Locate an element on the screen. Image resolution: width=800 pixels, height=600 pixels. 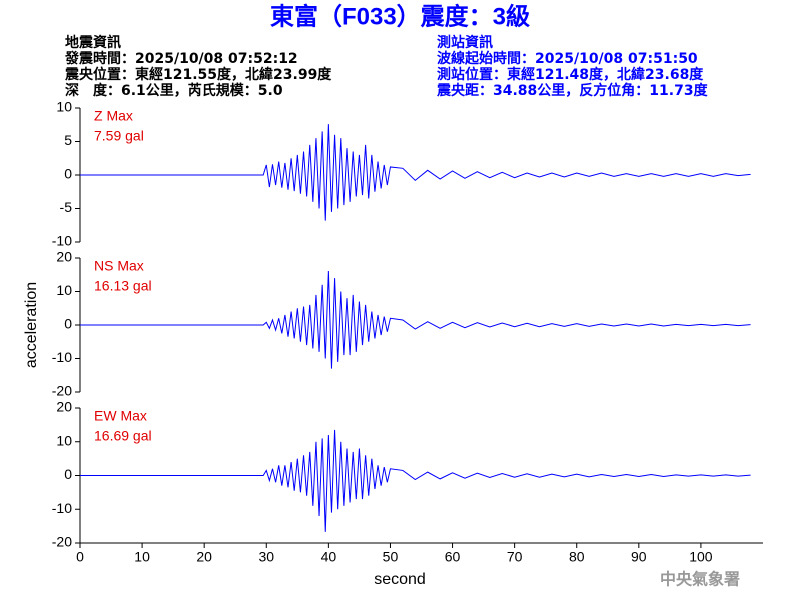
x-tick-label: 60 is located at coordinates (453, 557).